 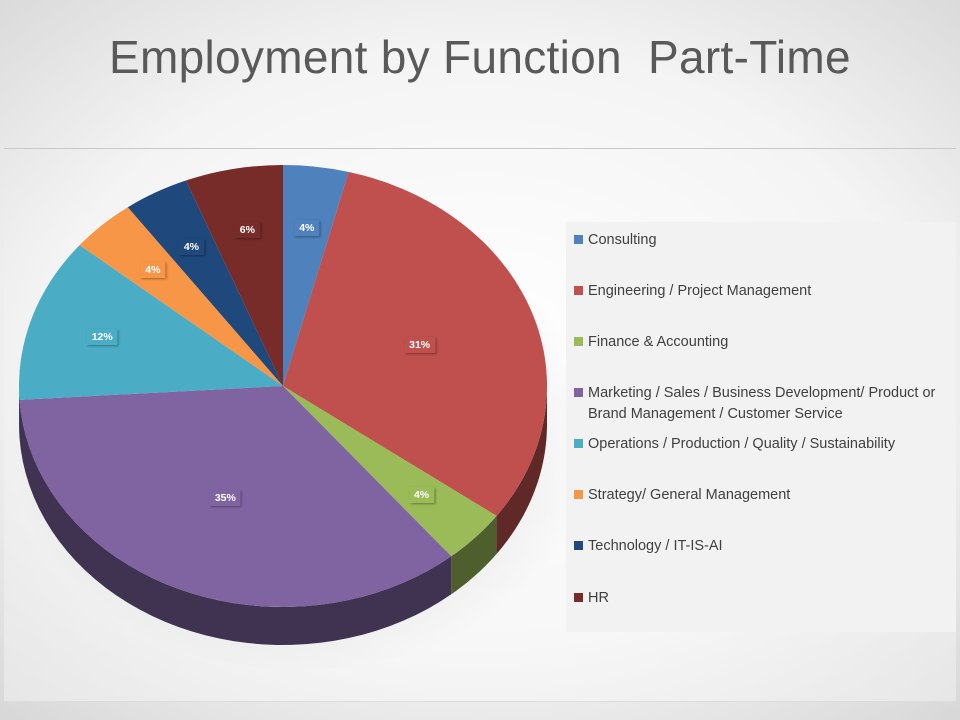 I want to click on data-label-7: 6%, so click(x=247, y=229).